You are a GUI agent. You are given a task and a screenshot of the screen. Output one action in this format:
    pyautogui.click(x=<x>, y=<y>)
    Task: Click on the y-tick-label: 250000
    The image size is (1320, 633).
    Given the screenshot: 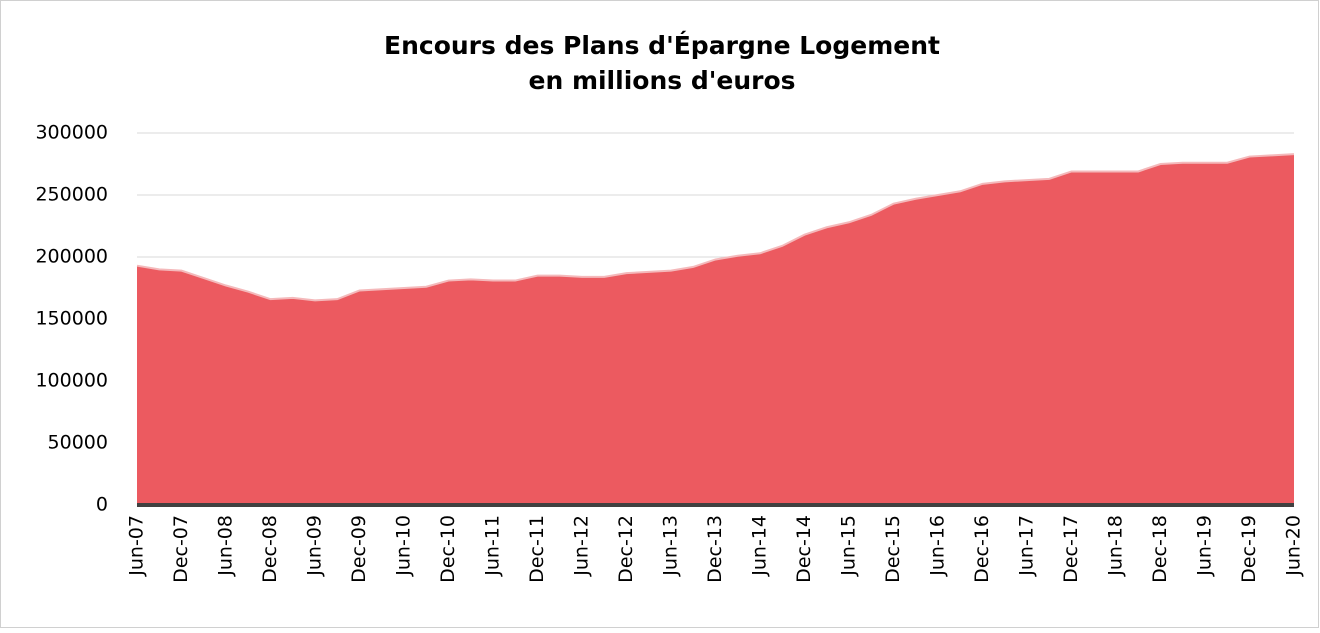 What is the action you would take?
    pyautogui.click(x=71, y=195)
    